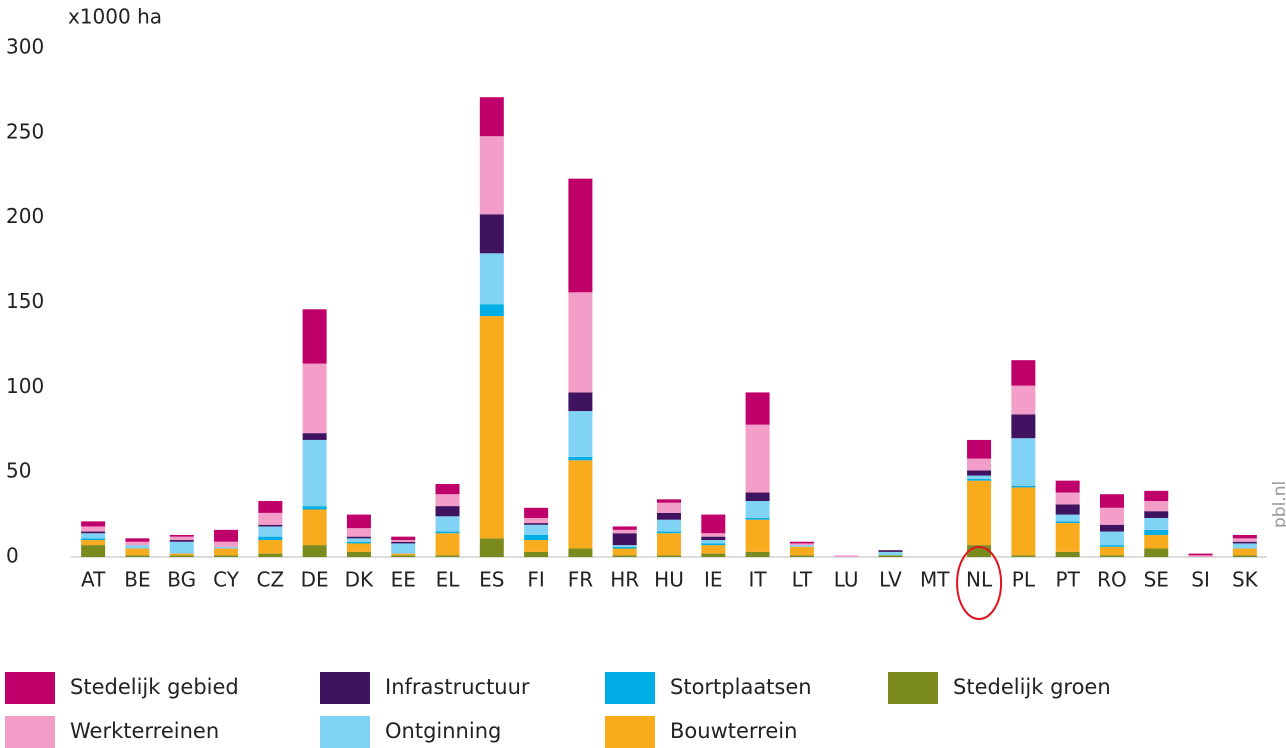 The width and height of the screenshot is (1286, 748). I want to click on x-tick-label: LU, so click(846, 580).